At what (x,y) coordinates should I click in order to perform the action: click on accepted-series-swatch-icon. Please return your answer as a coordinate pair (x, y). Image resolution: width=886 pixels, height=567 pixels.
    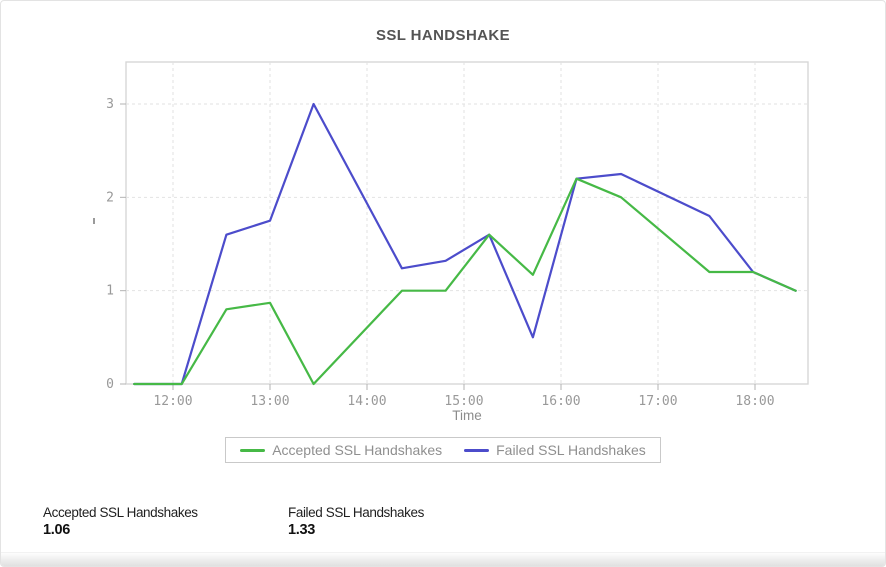
    Looking at the image, I should click on (253, 450).